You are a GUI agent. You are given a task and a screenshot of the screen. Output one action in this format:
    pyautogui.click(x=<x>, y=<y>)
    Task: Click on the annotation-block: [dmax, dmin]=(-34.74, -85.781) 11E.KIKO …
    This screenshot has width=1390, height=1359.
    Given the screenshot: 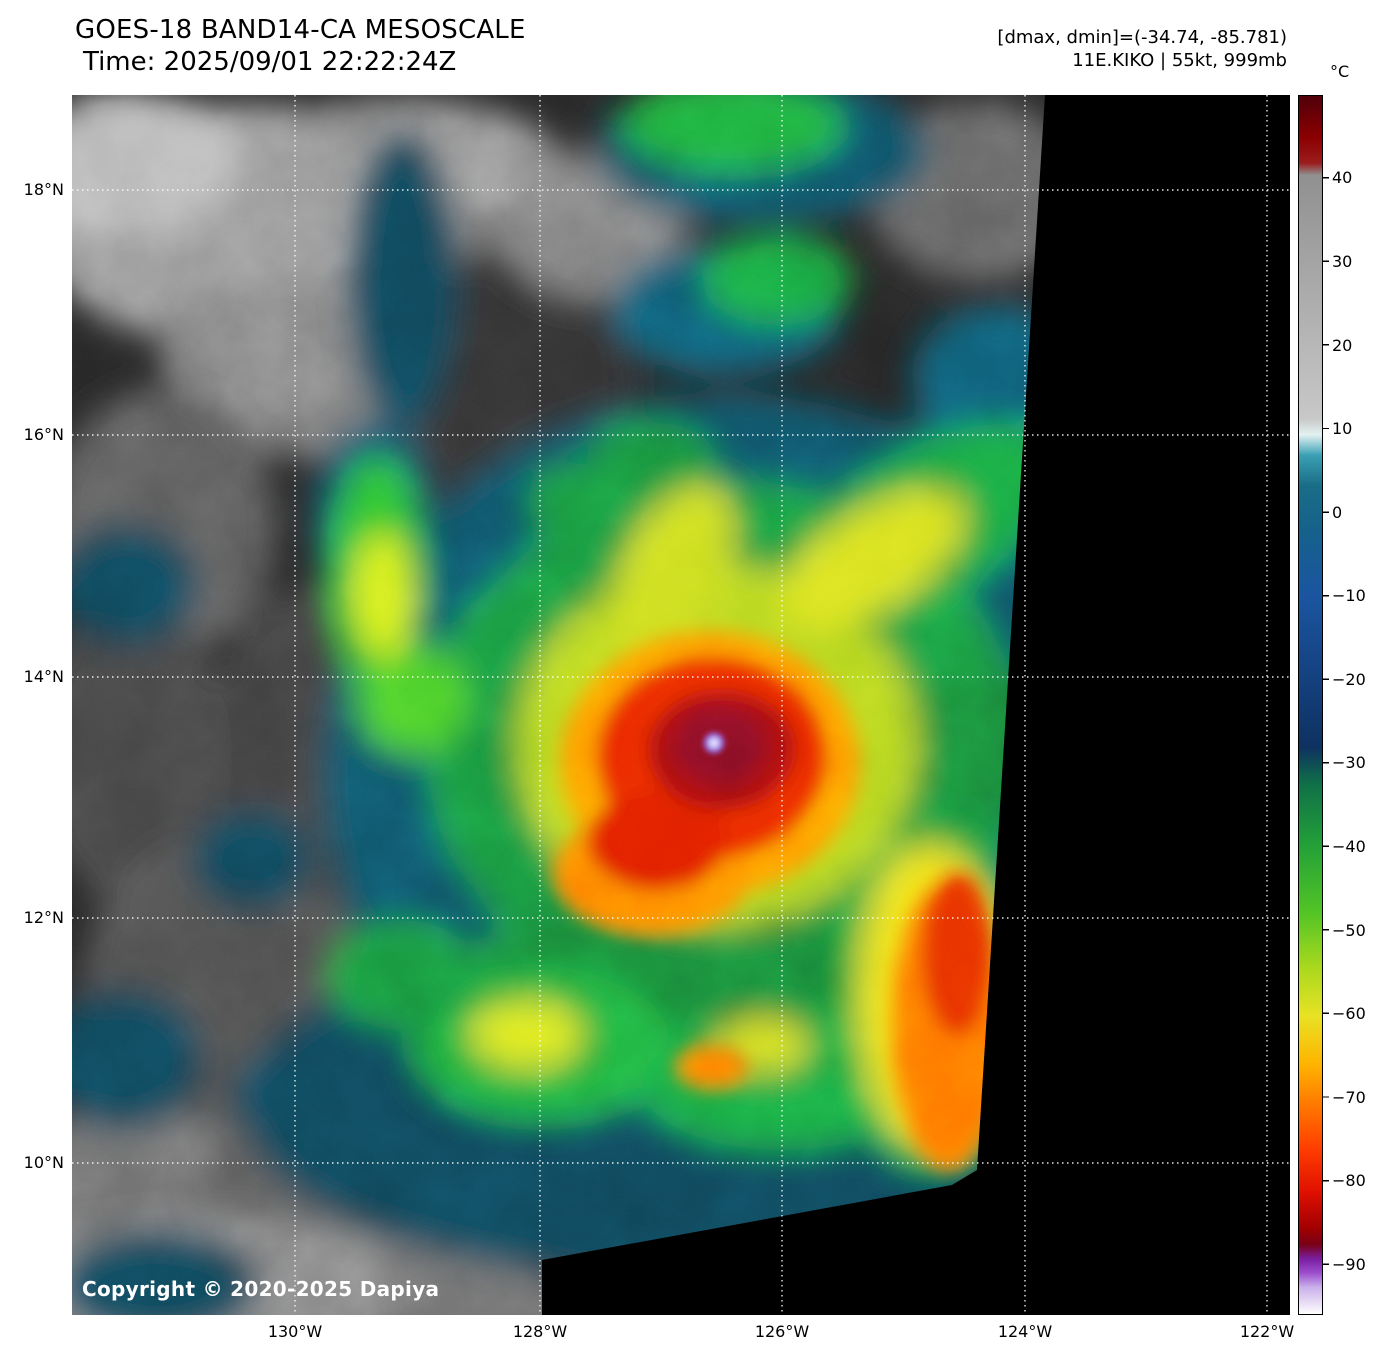 What is the action you would take?
    pyautogui.click(x=1142, y=49)
    